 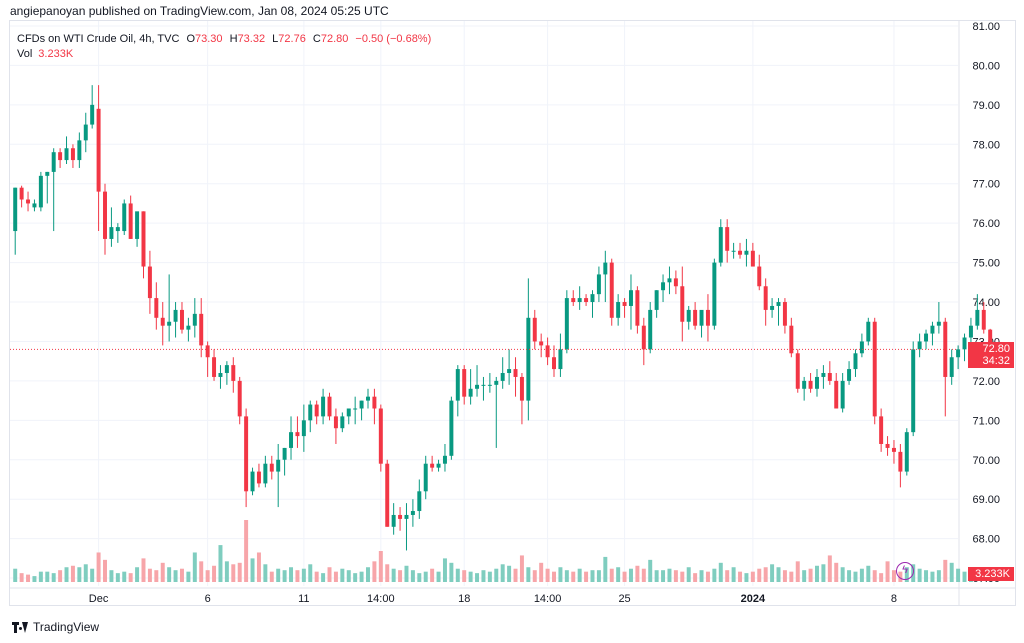 I want to click on x-tick-label: 2024, so click(x=753, y=599).